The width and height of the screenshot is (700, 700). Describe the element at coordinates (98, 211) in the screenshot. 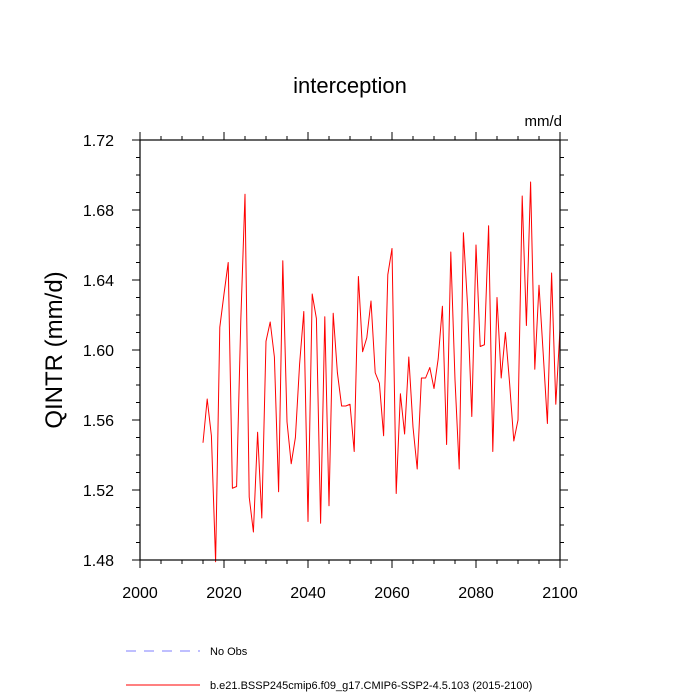

I see `y-tick-label: 1.68` at that location.